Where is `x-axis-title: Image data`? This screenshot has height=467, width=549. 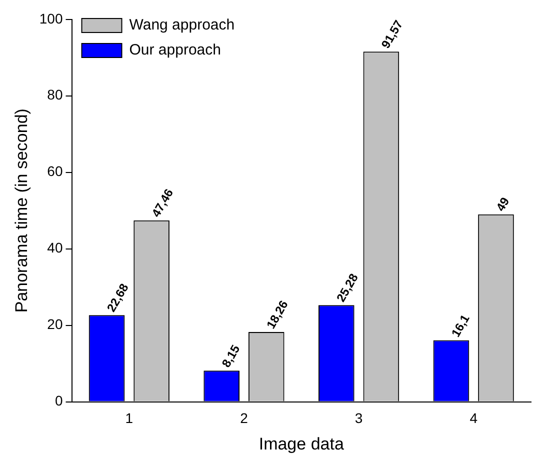 x-axis-title: Image data is located at coordinates (301, 444).